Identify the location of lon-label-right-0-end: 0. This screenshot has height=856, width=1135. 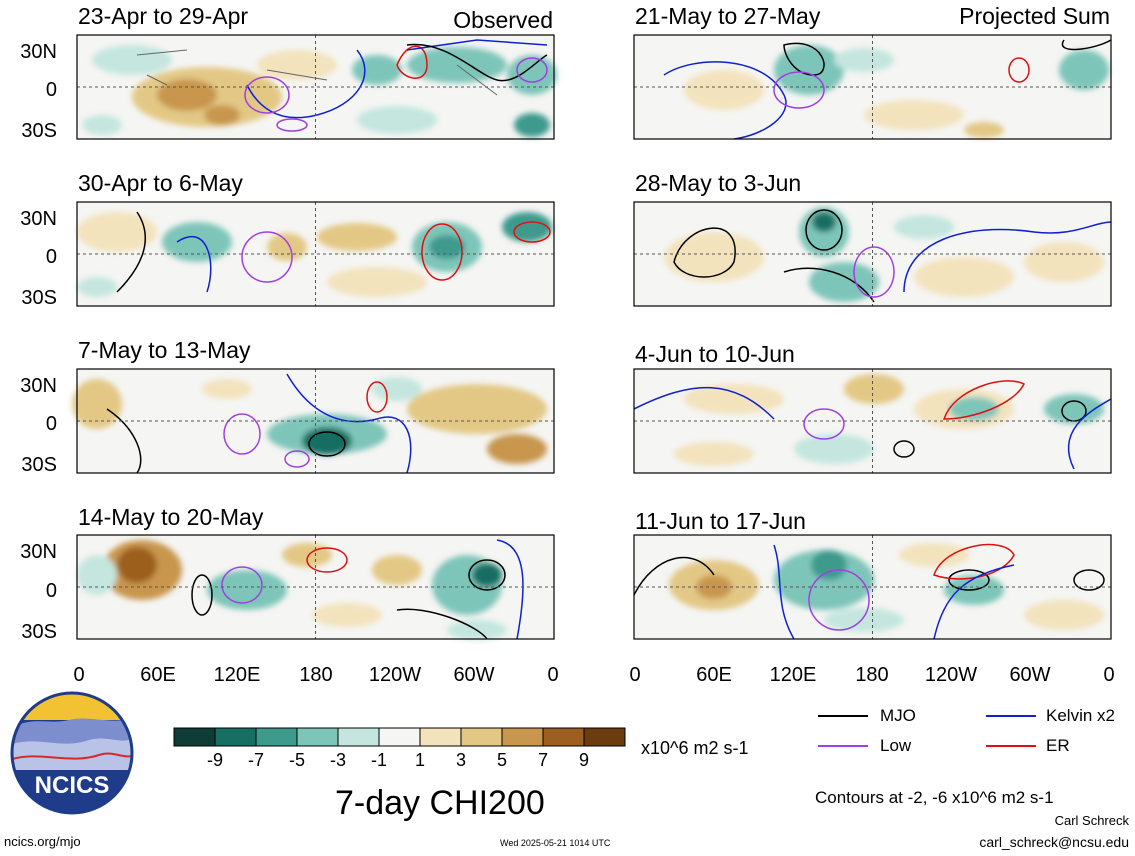
(1108, 675).